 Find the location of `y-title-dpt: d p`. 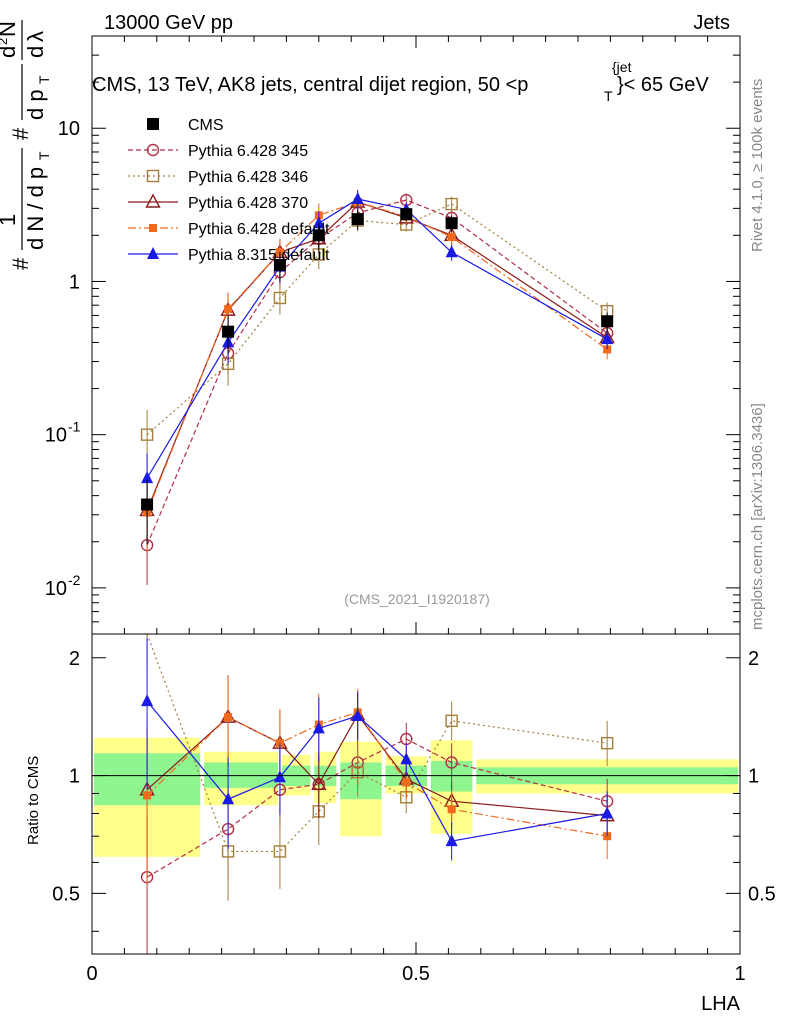

y-title-dpt: d p is located at coordinates (35, 104).